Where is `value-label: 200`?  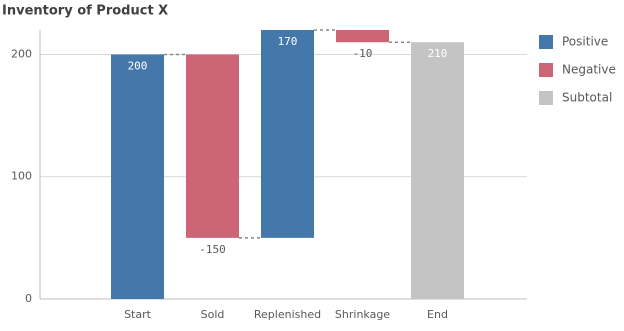
value-label: 200 is located at coordinates (138, 65).